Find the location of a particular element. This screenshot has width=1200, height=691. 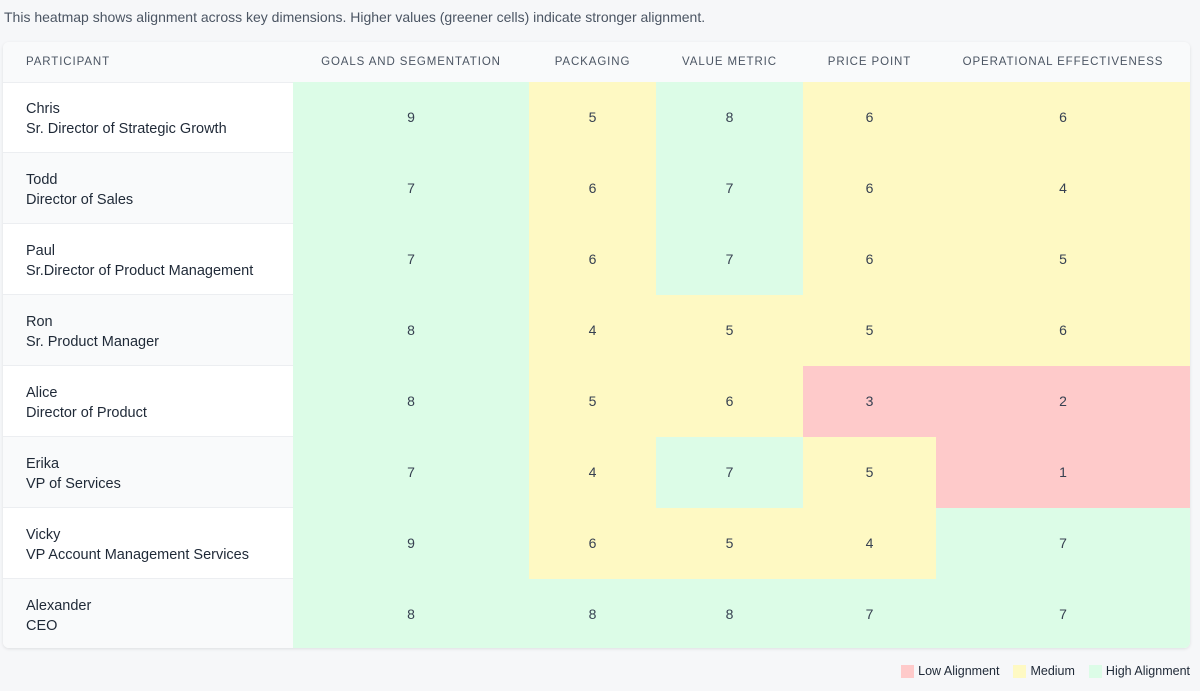

legend-label: High Alignment is located at coordinates (1147, 671).